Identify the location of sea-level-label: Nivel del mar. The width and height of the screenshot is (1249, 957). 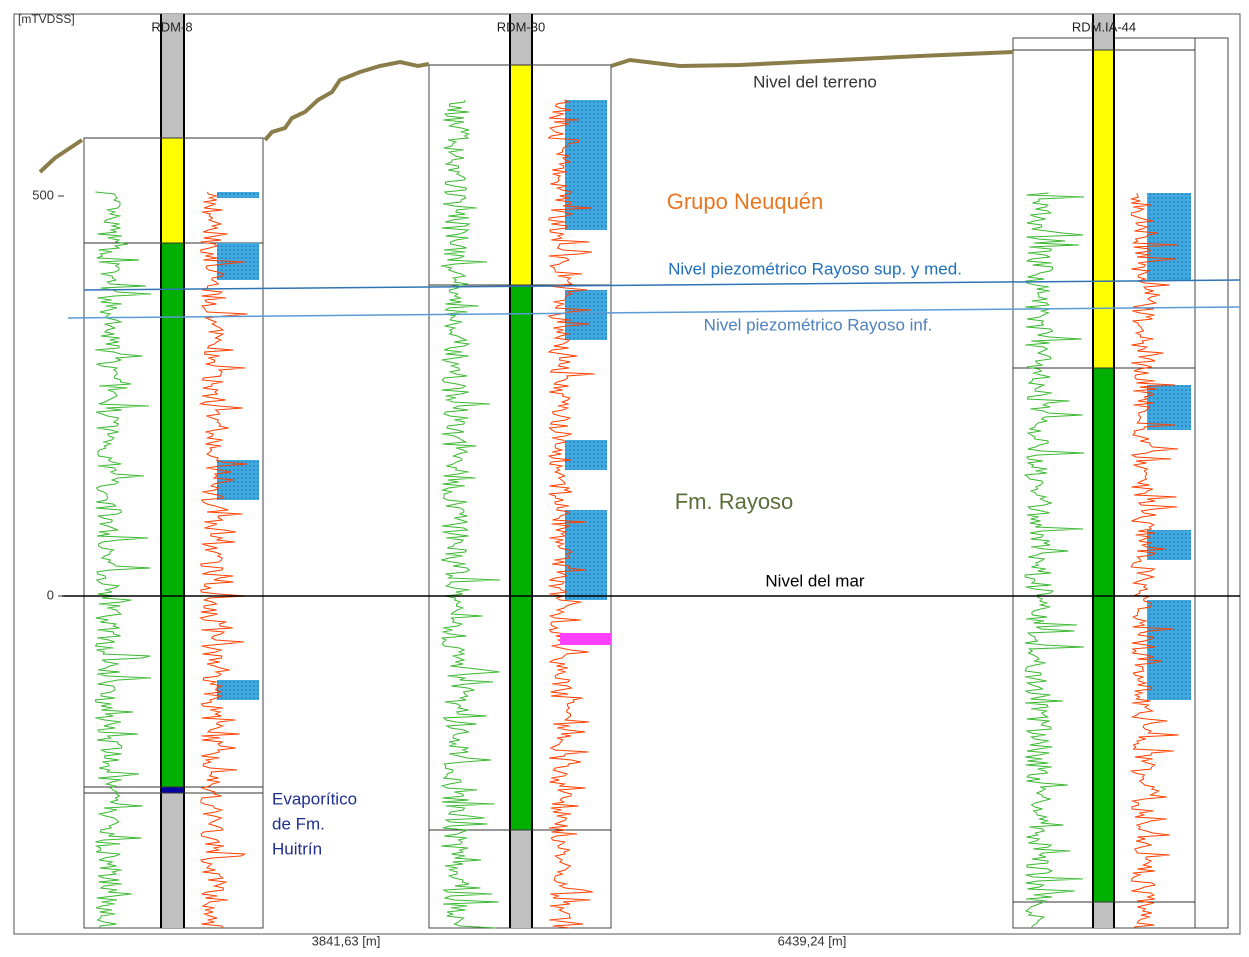
(815, 580).